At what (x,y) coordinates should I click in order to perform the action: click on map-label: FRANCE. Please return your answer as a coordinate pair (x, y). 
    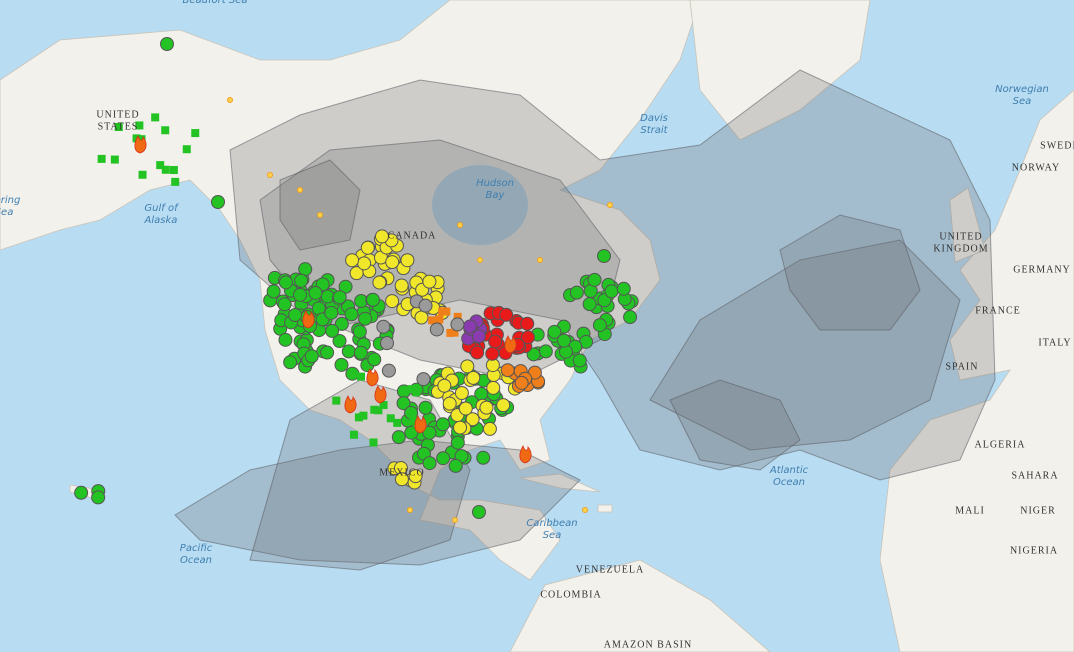
    Looking at the image, I should click on (997, 310).